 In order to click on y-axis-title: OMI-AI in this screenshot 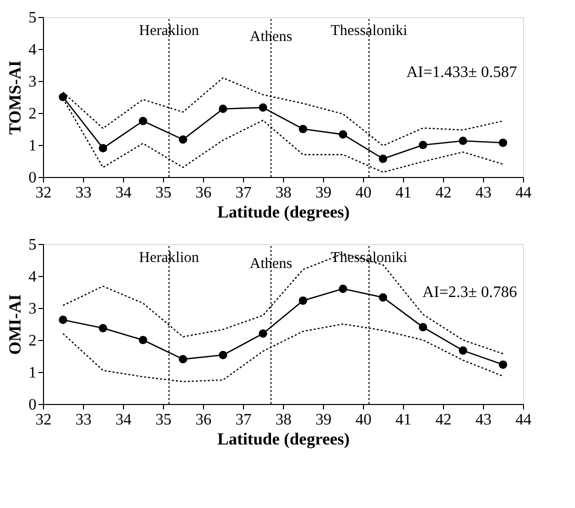, I will do `click(15, 324)`.